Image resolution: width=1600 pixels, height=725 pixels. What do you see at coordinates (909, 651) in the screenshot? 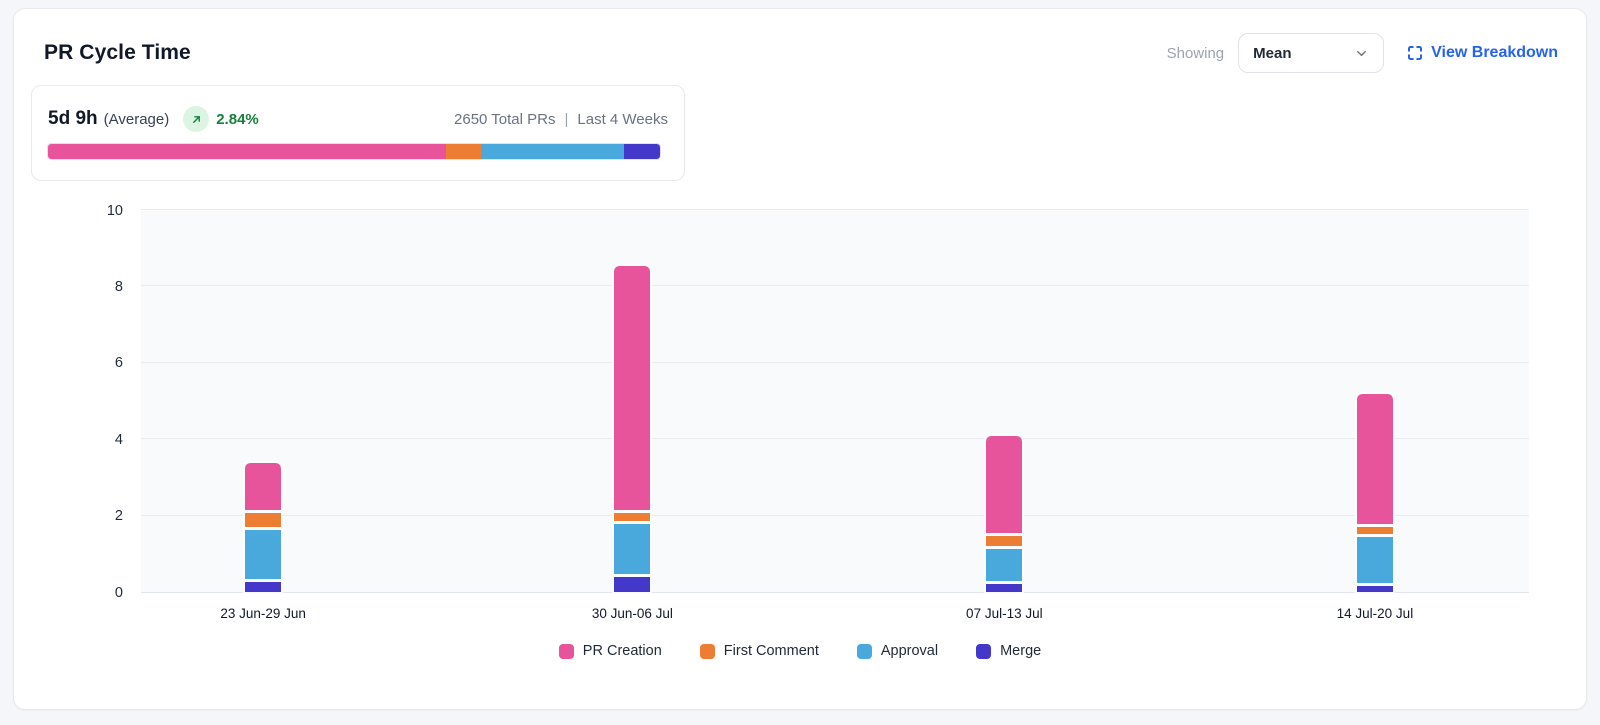
I see `legend-label: Approval` at bounding box center [909, 651].